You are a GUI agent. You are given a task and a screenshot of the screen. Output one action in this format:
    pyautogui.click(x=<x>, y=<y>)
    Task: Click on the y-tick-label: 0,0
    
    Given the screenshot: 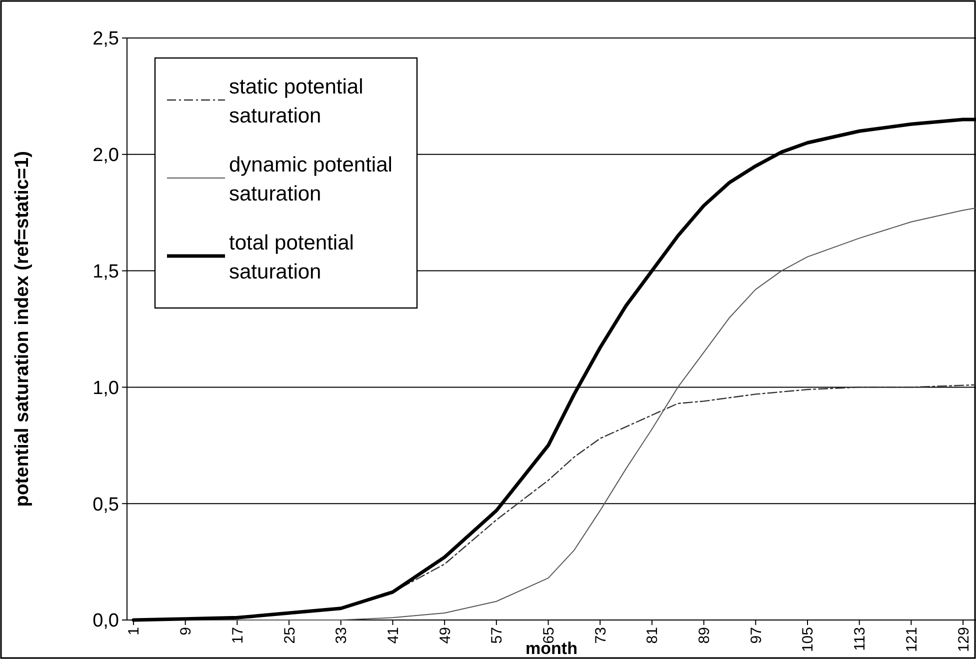 What is the action you would take?
    pyautogui.click(x=105, y=621)
    